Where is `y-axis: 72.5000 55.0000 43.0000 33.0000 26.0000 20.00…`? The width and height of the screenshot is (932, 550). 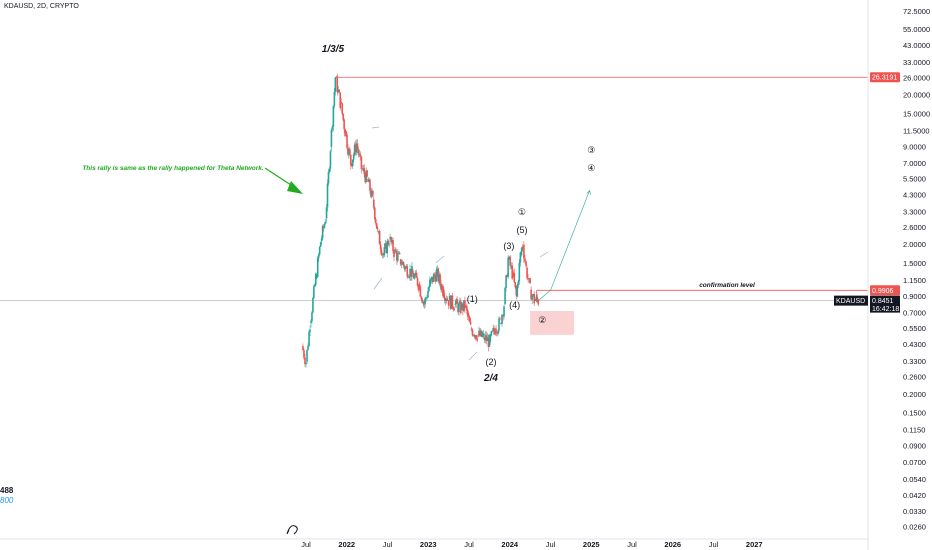
y-axis: 72.5000 55.0000 43.0000 33.0000 26.0000 20.00… is located at coordinates (898, 275).